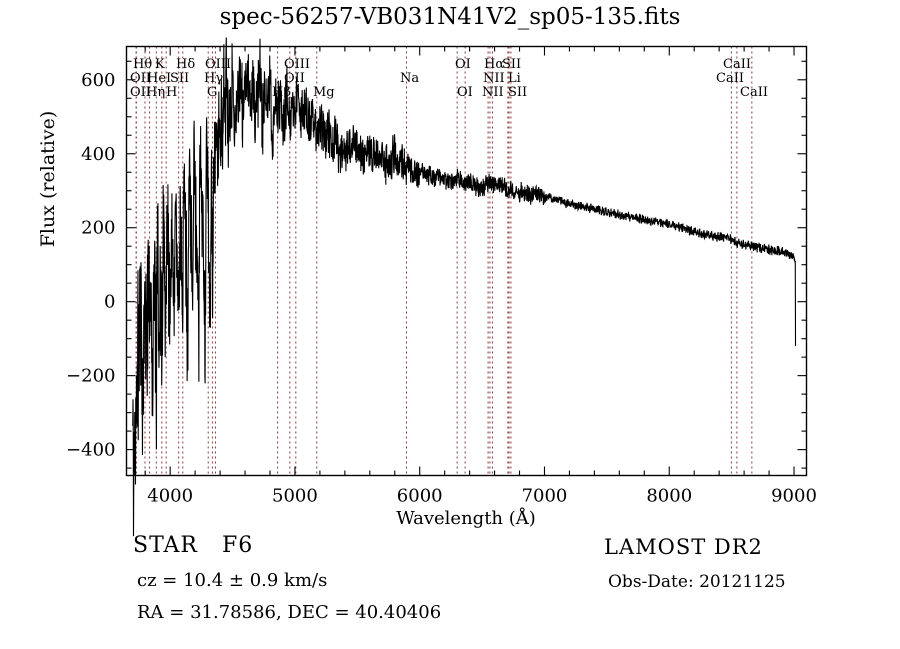 This screenshot has height=649, width=900. What do you see at coordinates (160, 64) in the screenshot?
I see `spectral-line-label: K` at bounding box center [160, 64].